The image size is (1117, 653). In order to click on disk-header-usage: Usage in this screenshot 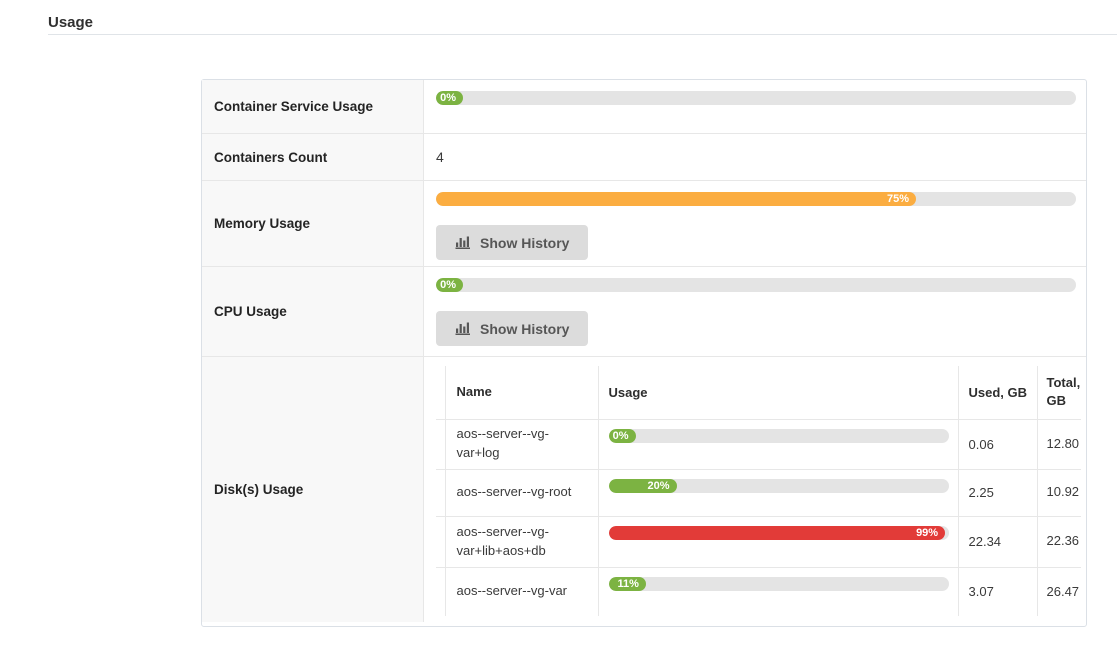, I will do `click(777, 392)`.